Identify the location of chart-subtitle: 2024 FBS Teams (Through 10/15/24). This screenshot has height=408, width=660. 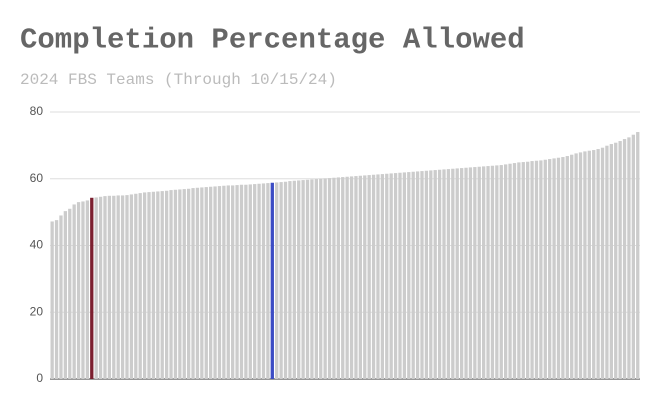
(178, 80).